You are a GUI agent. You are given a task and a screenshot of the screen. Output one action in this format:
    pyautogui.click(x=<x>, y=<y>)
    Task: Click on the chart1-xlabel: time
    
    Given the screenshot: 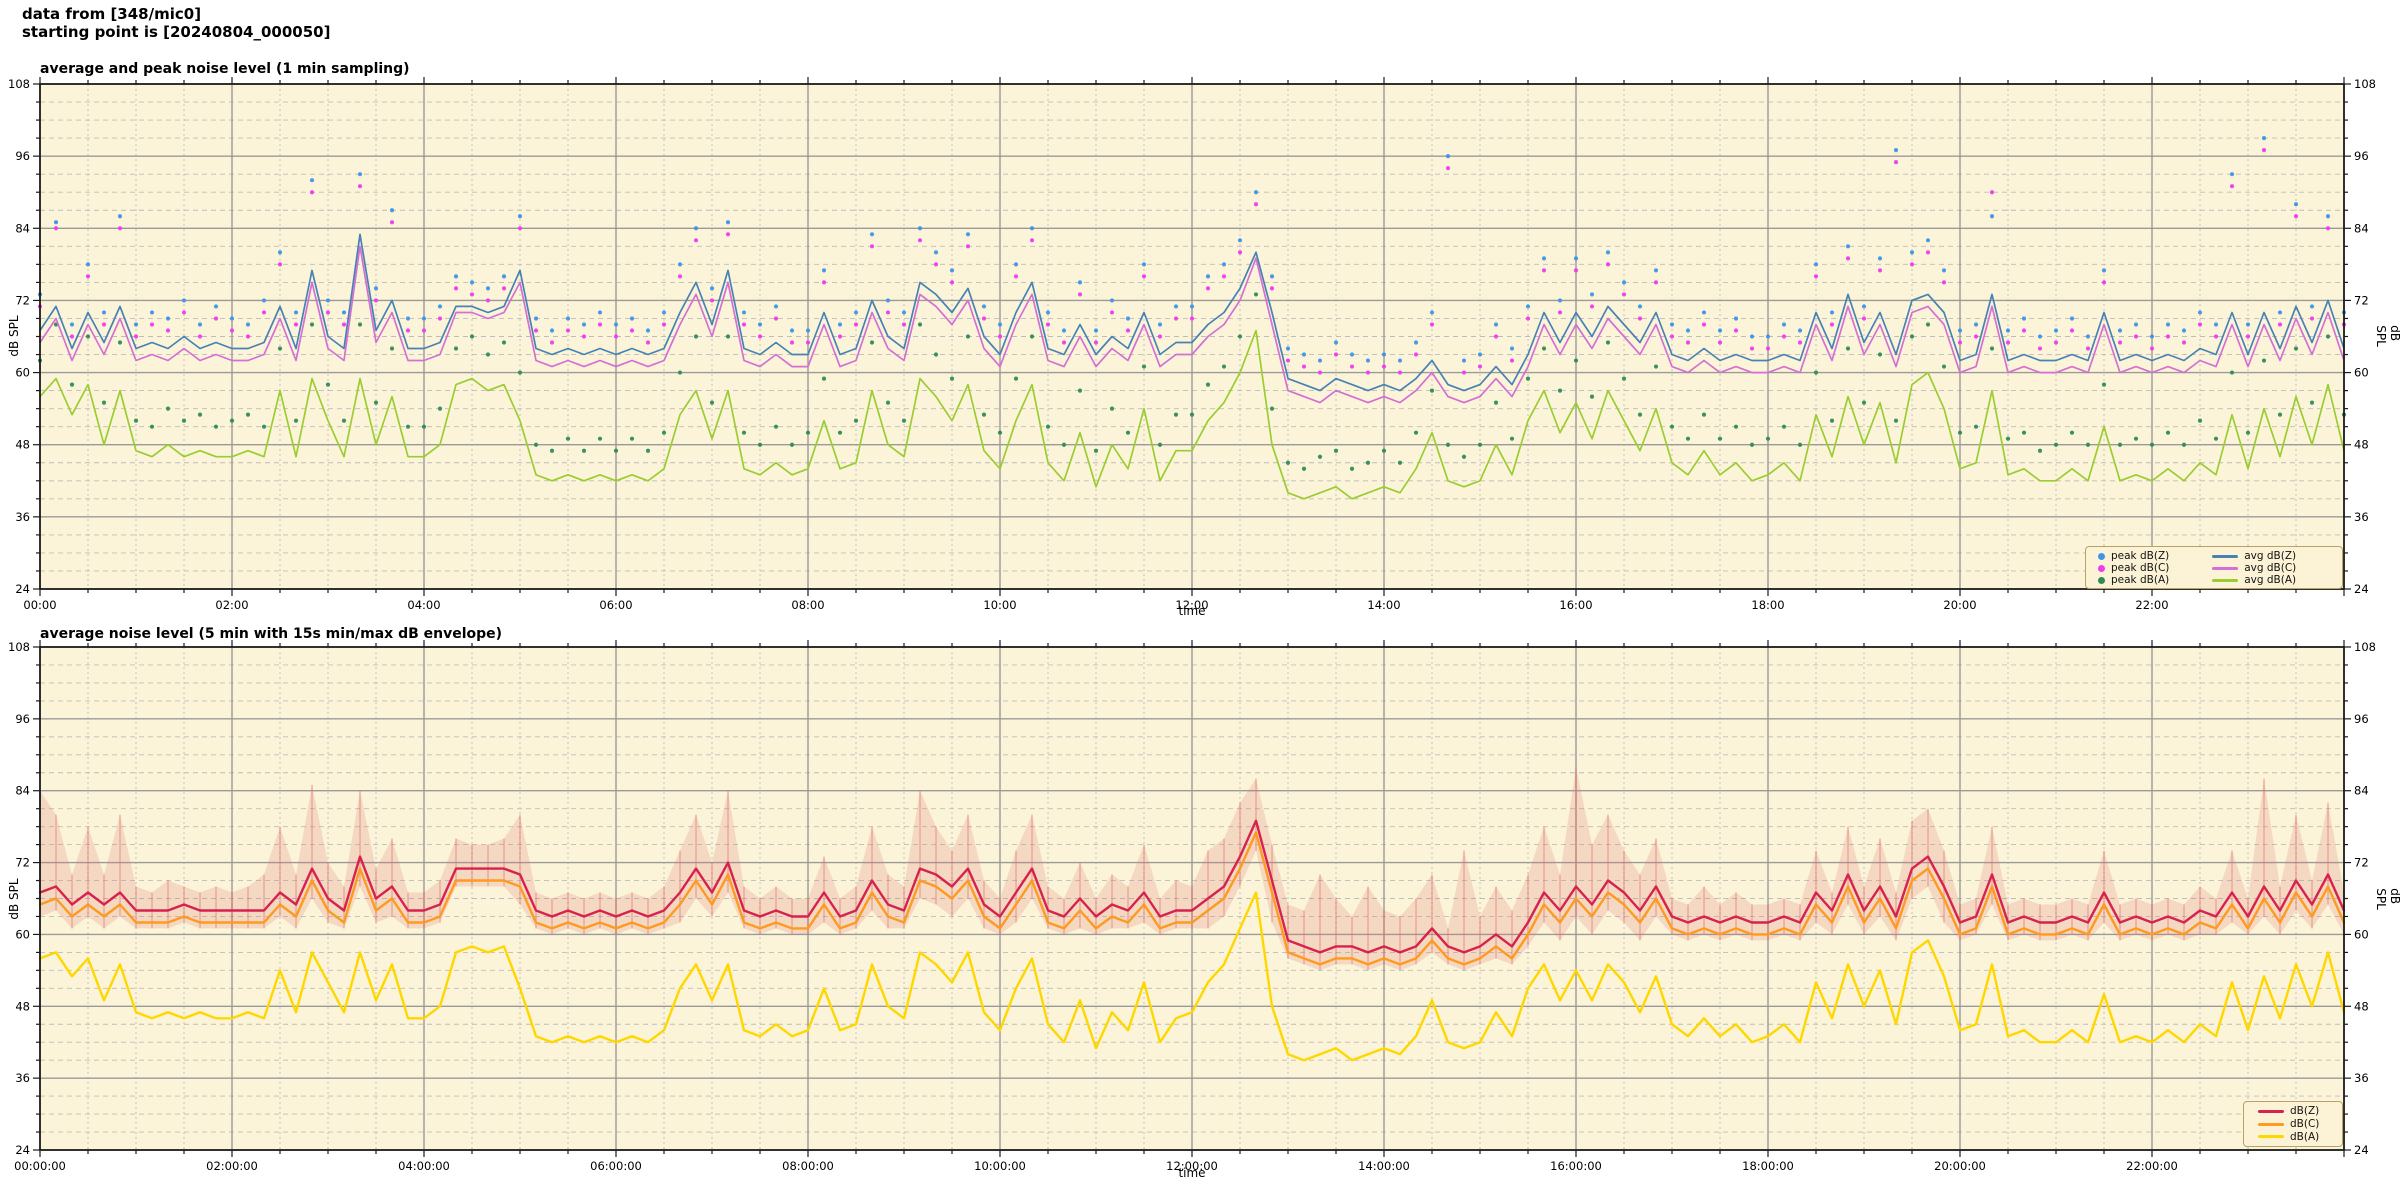 What is the action you would take?
    pyautogui.click(x=1192, y=611)
    